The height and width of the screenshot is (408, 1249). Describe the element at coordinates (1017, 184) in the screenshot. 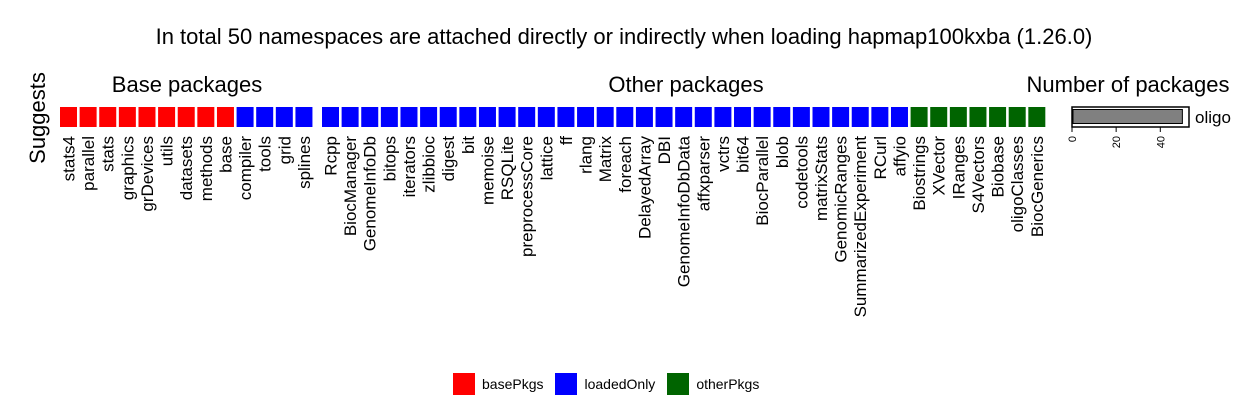

I see `tile-label-oligoclasses: oligoClasses` at that location.